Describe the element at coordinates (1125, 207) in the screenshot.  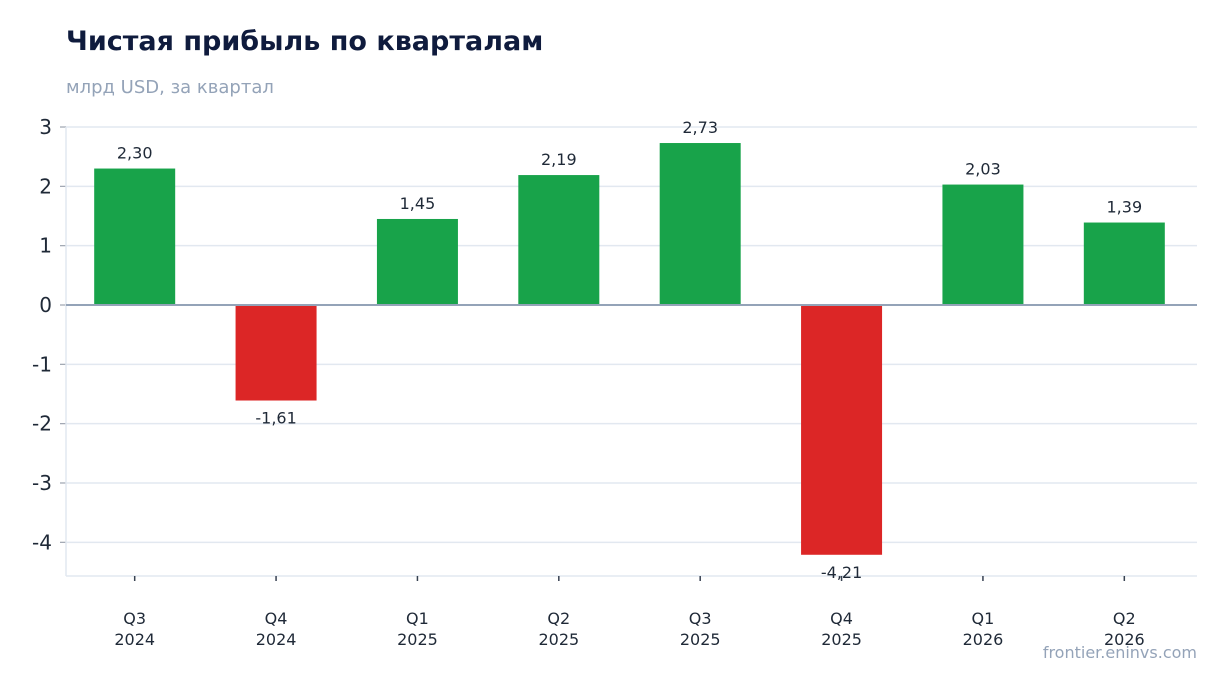
I see `data-label: 1,39` at that location.